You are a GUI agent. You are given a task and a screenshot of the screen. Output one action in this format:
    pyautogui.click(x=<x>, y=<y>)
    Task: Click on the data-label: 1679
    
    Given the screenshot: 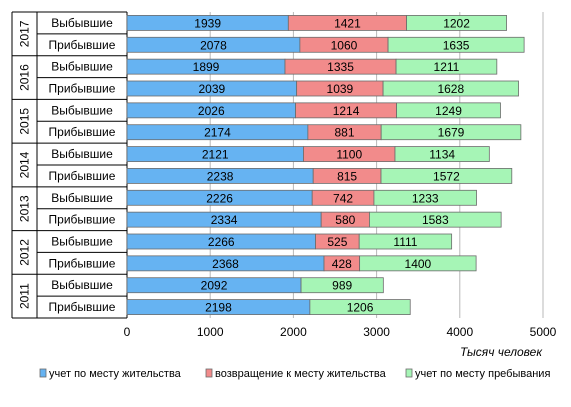 What is the action you would take?
    pyautogui.click(x=451, y=133)
    